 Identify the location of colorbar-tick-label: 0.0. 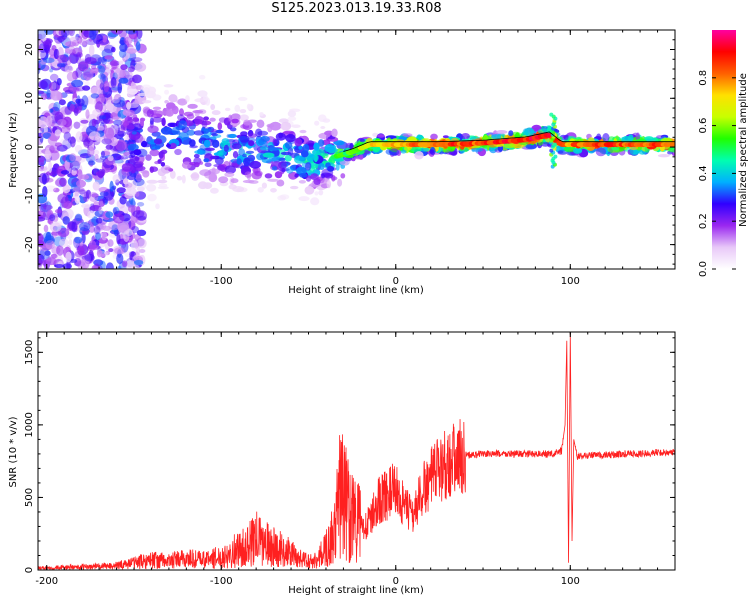
(703, 269).